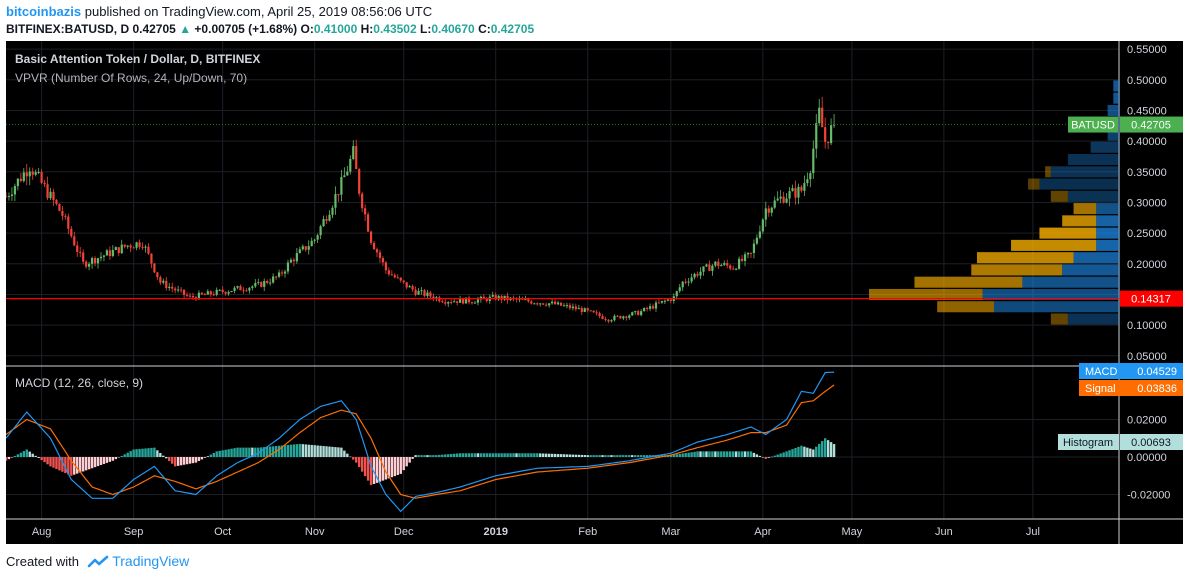 The width and height of the screenshot is (1188, 580). What do you see at coordinates (151, 561) in the screenshot?
I see `tradingview-brand-link: TradingView` at bounding box center [151, 561].